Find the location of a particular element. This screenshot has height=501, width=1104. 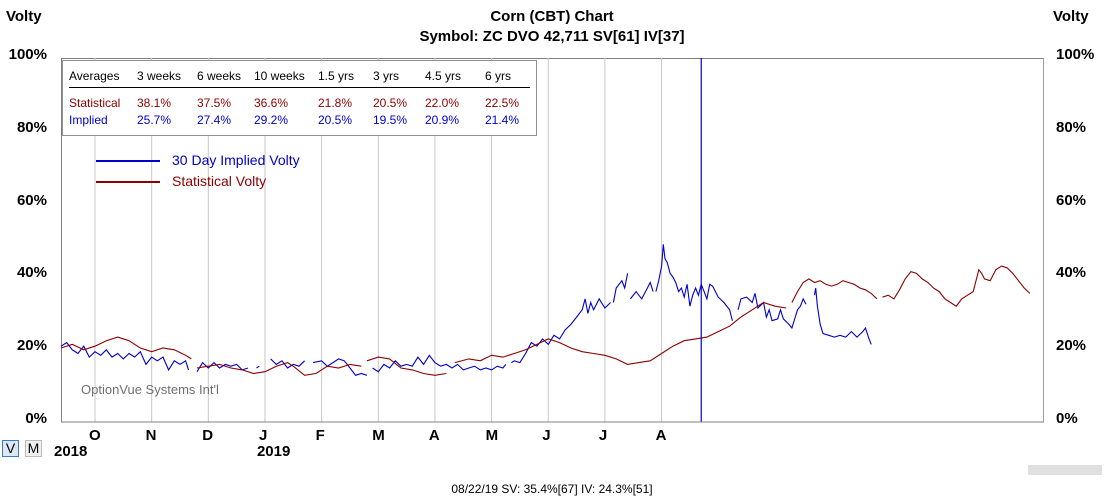

m-view-toggle: M is located at coordinates (33, 448).